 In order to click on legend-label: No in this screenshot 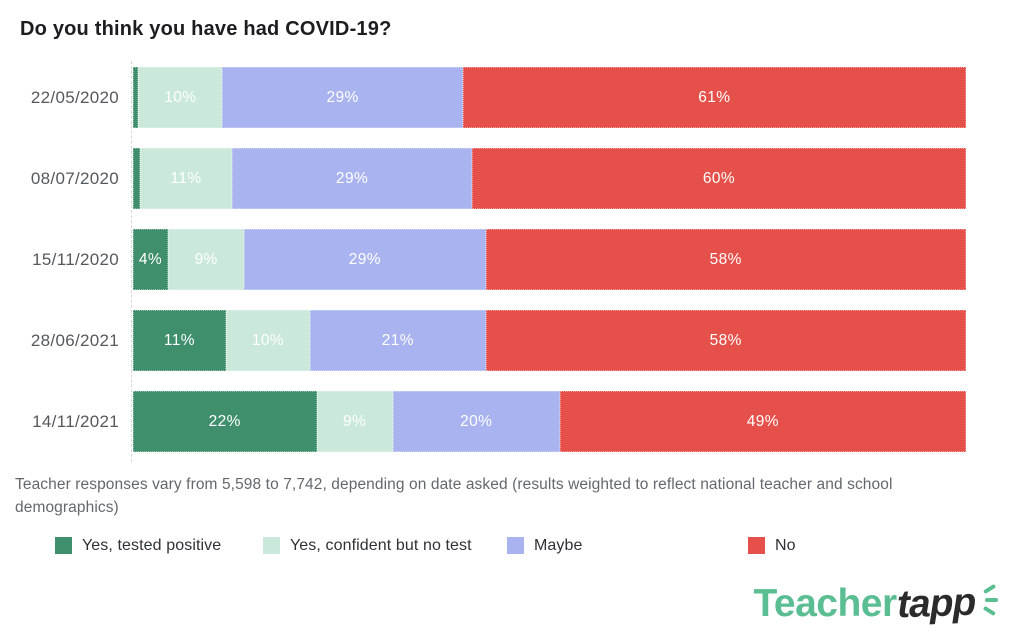, I will do `click(785, 545)`.